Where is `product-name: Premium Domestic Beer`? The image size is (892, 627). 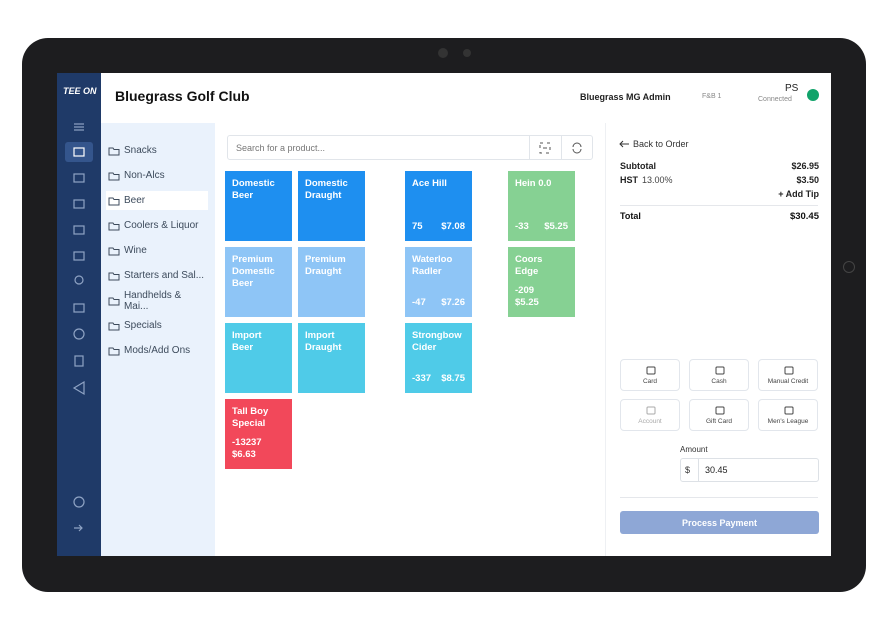 product-name: Premium Domestic Beer is located at coordinates (253, 271).